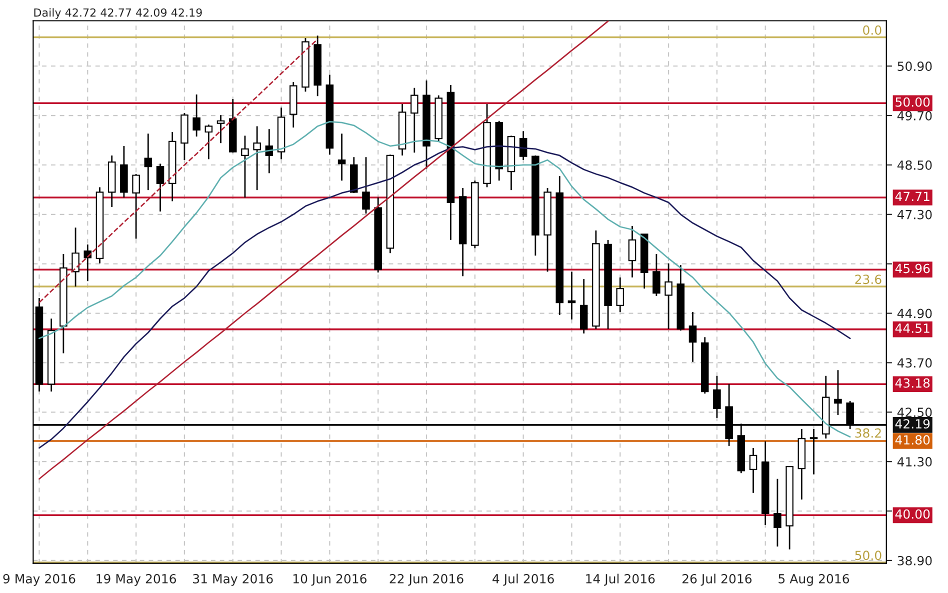  I want to click on ref-line-label: 47.71, so click(912, 196).